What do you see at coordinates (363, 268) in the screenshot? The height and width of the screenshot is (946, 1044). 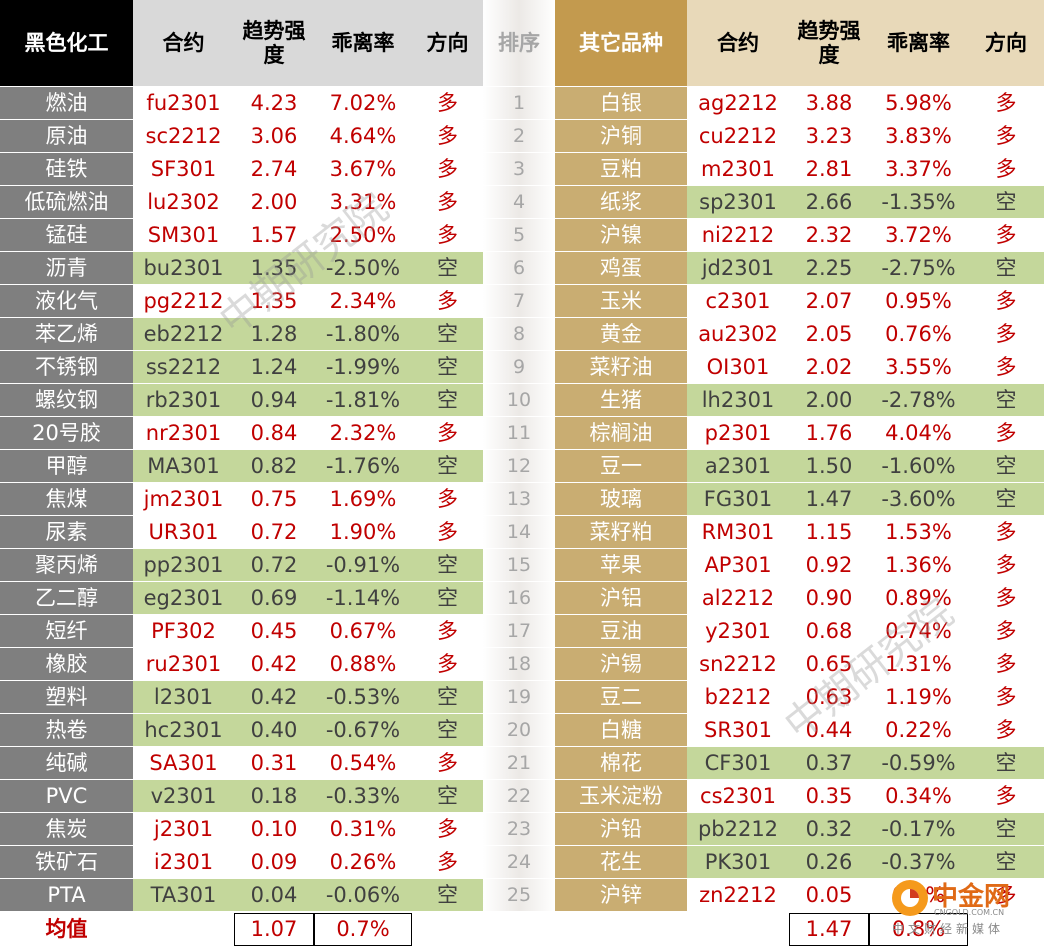 I see `left-row-deviation: -2.50%` at bounding box center [363, 268].